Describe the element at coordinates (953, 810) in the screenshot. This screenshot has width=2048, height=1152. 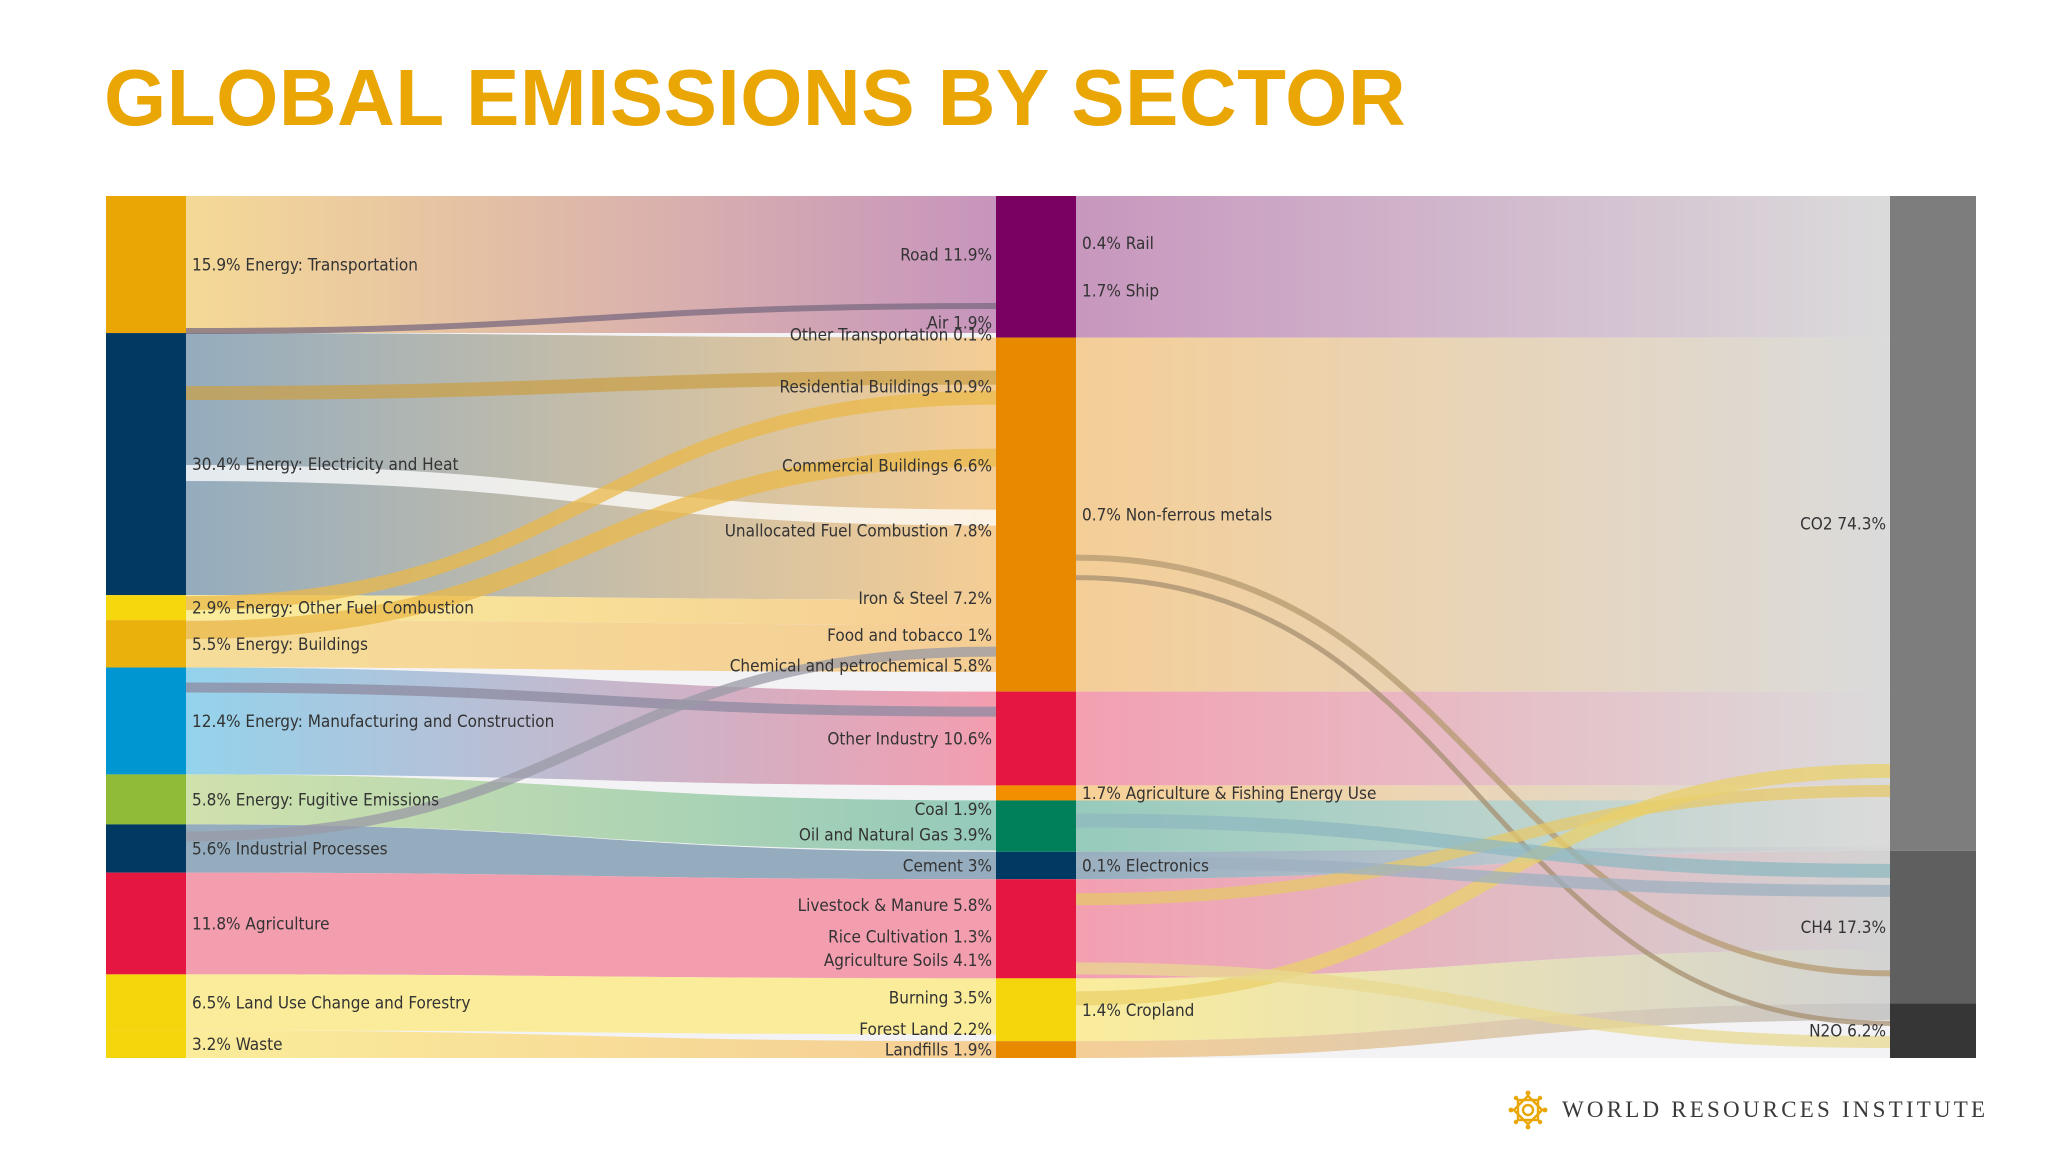
I see `subsector-label-coal-1-9: Coal 1.9%` at that location.